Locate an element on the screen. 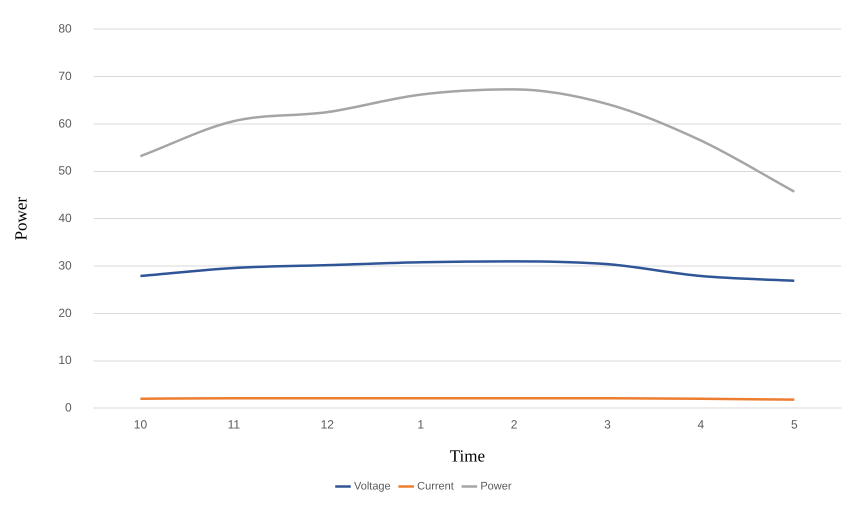 The height and width of the screenshot is (506, 855). y-tick-label: 0 is located at coordinates (68, 407).